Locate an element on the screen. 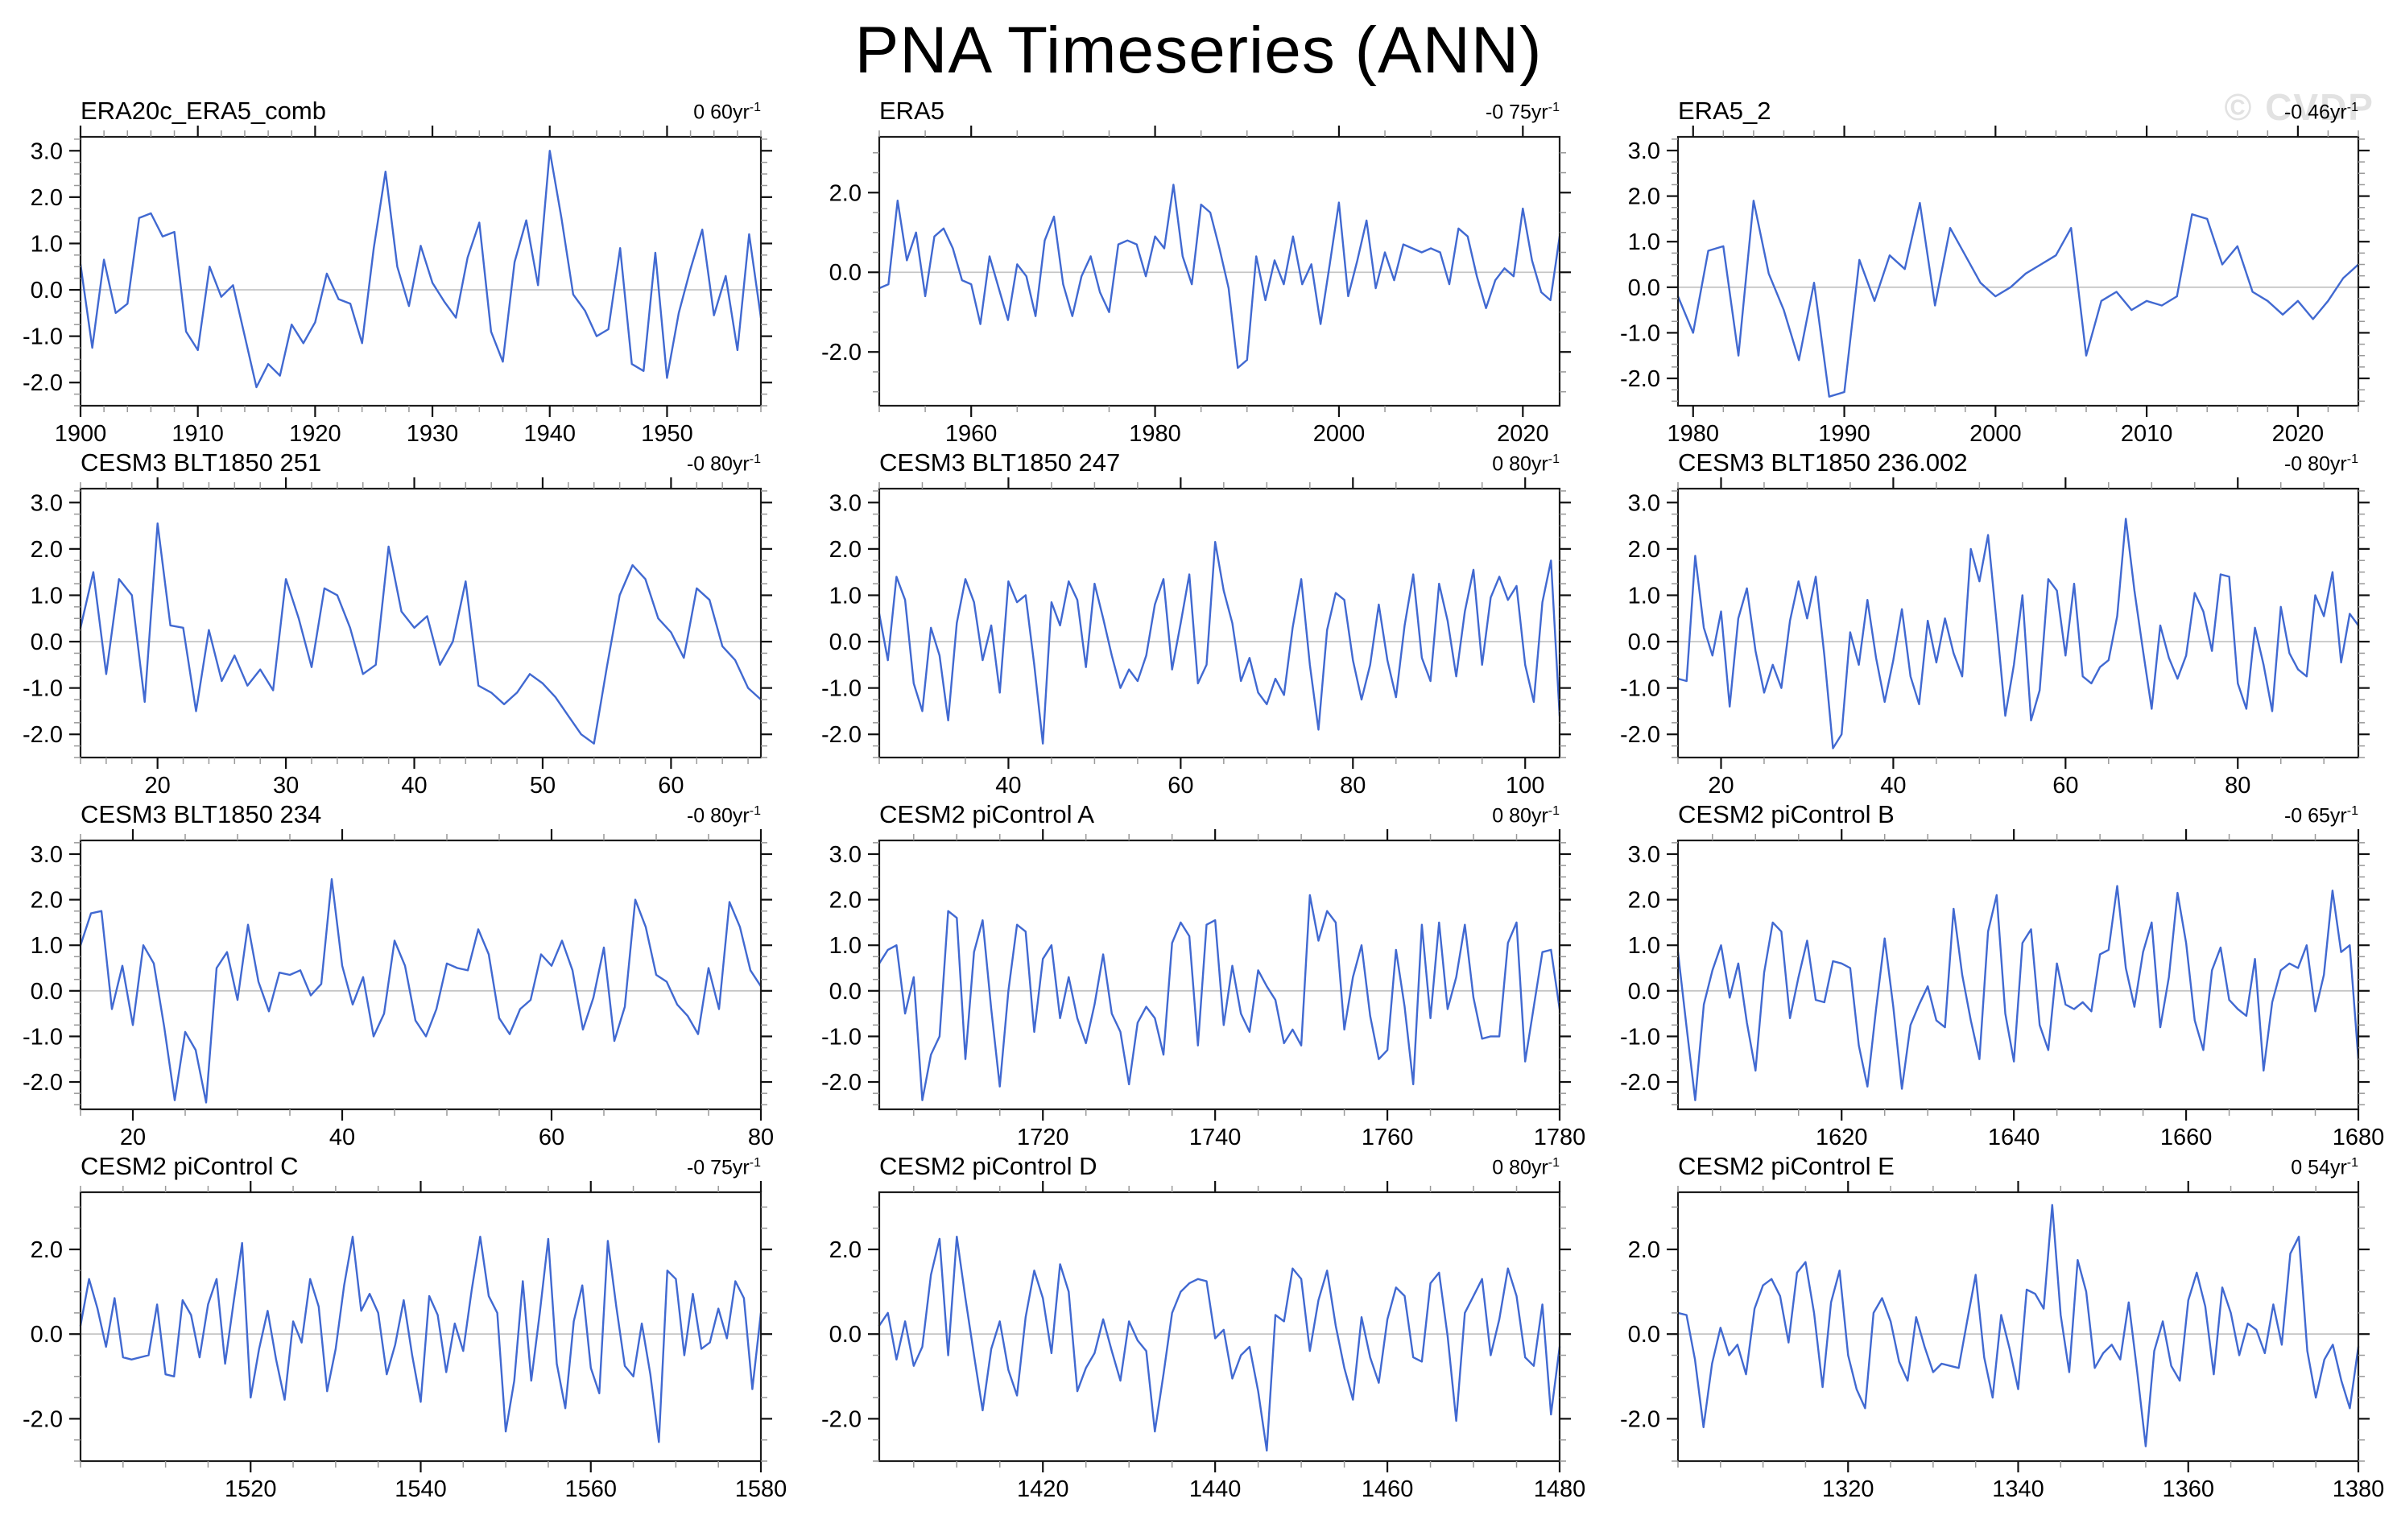 This screenshot has height=1540, width=2397. panel-title: CESM2 piControl E is located at coordinates (1787, 1166).